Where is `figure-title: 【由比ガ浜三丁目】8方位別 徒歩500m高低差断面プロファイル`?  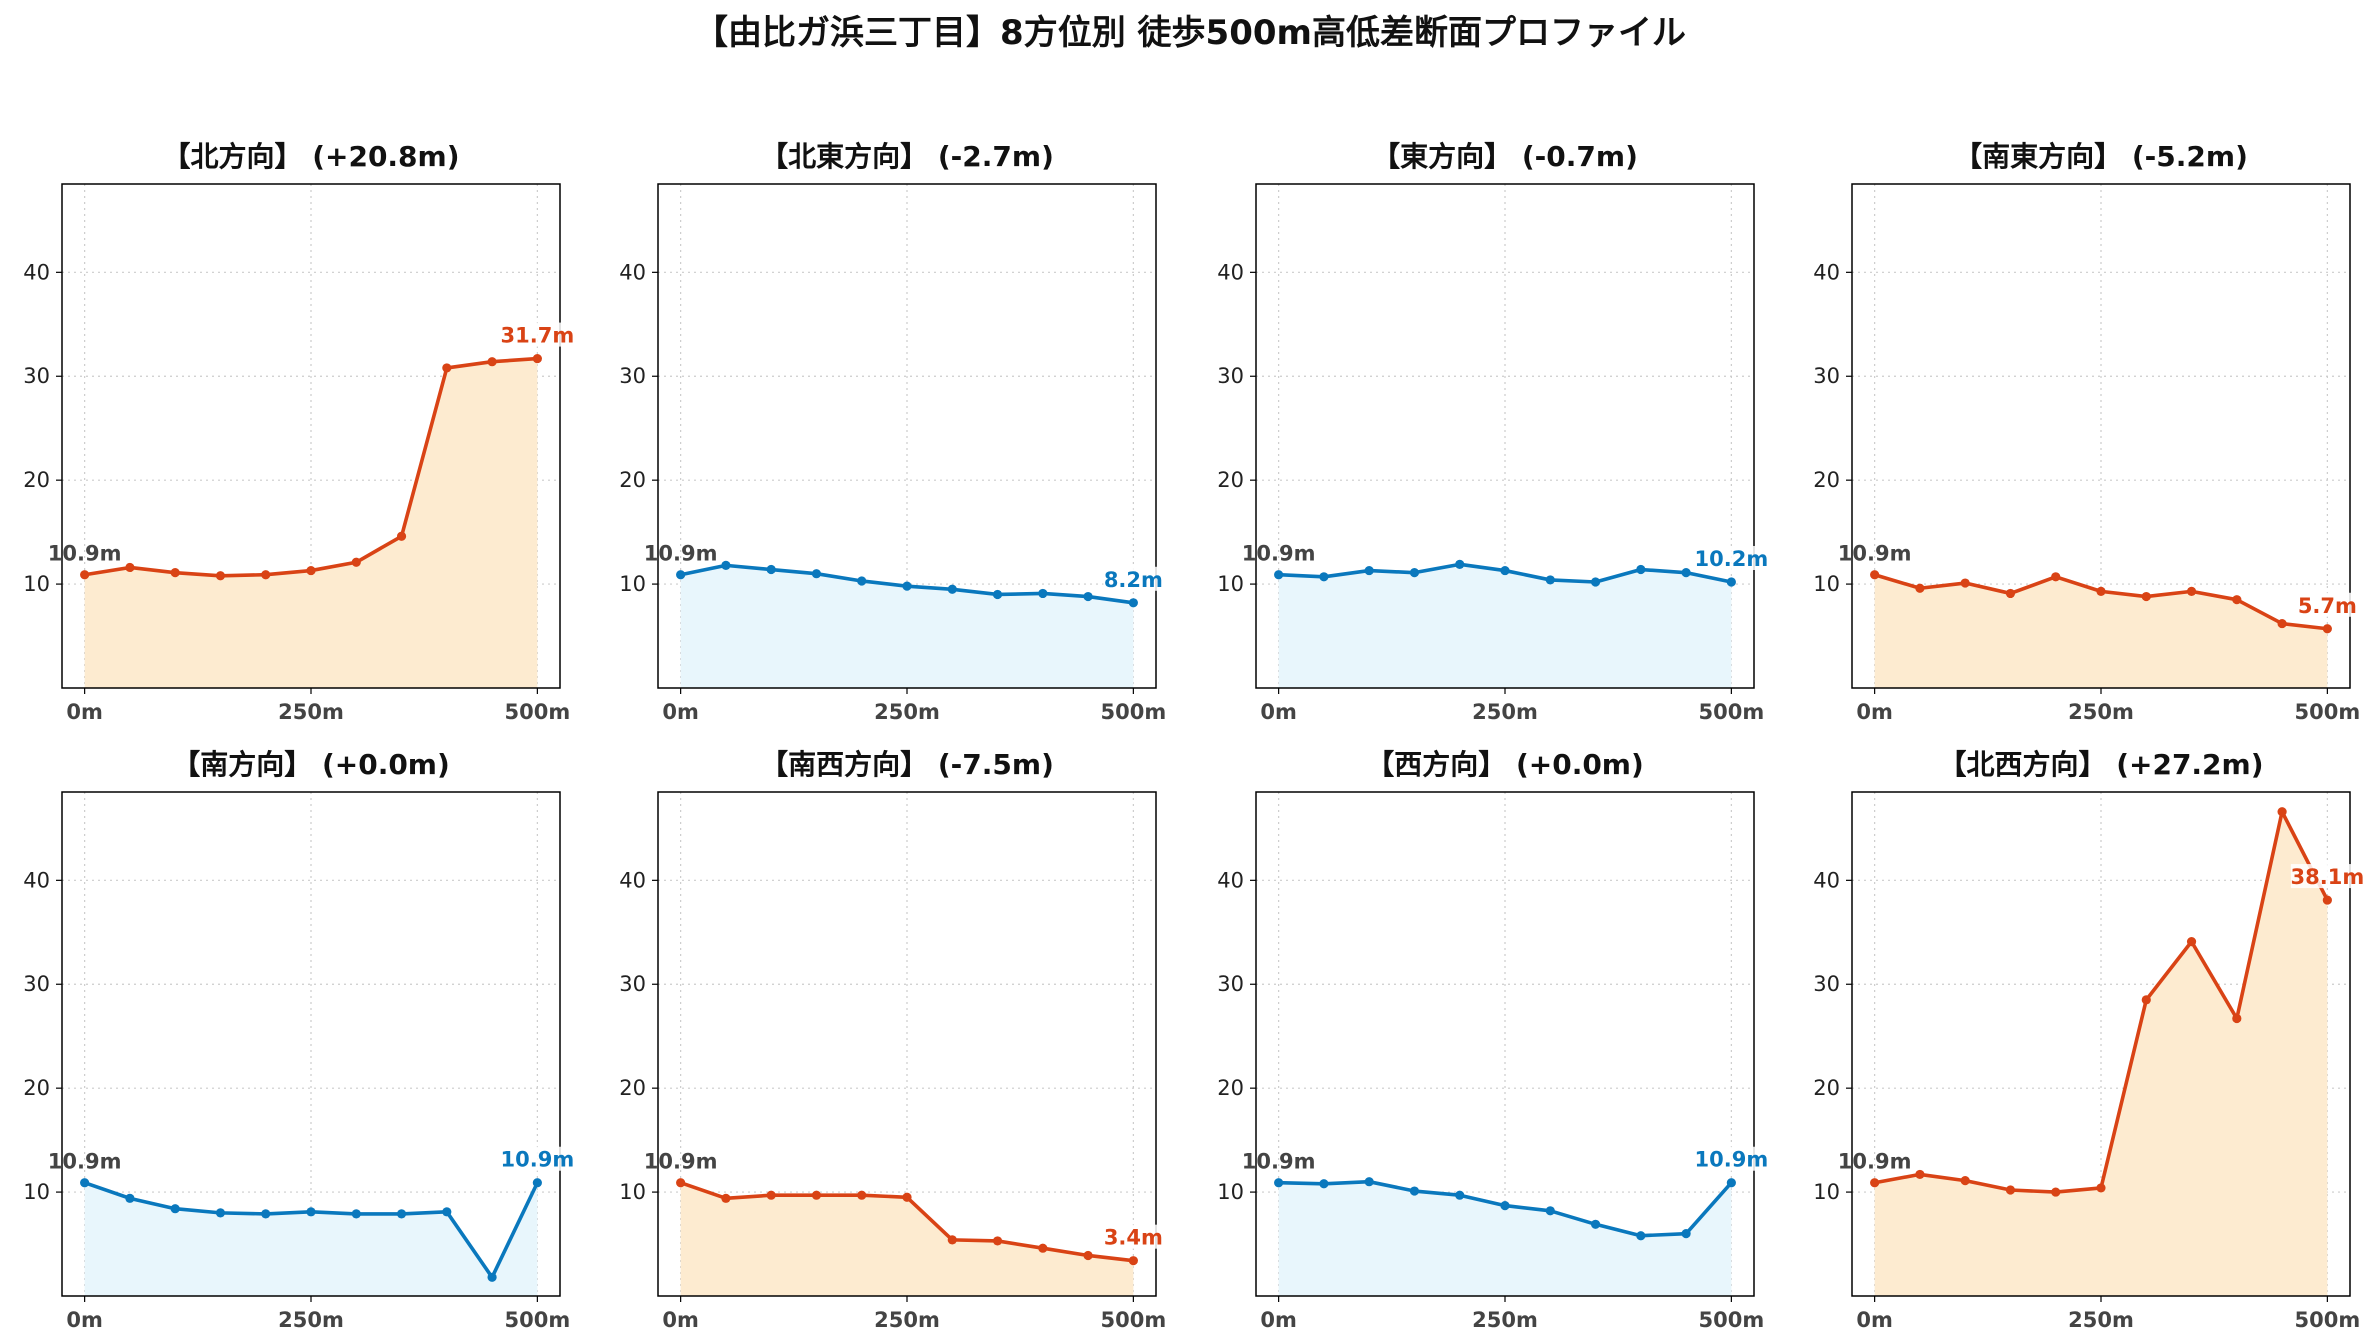
figure-title: 【由比ガ浜三丁目】8方位別 徒歩500m高低差断面プロファイル is located at coordinates (1190, 33).